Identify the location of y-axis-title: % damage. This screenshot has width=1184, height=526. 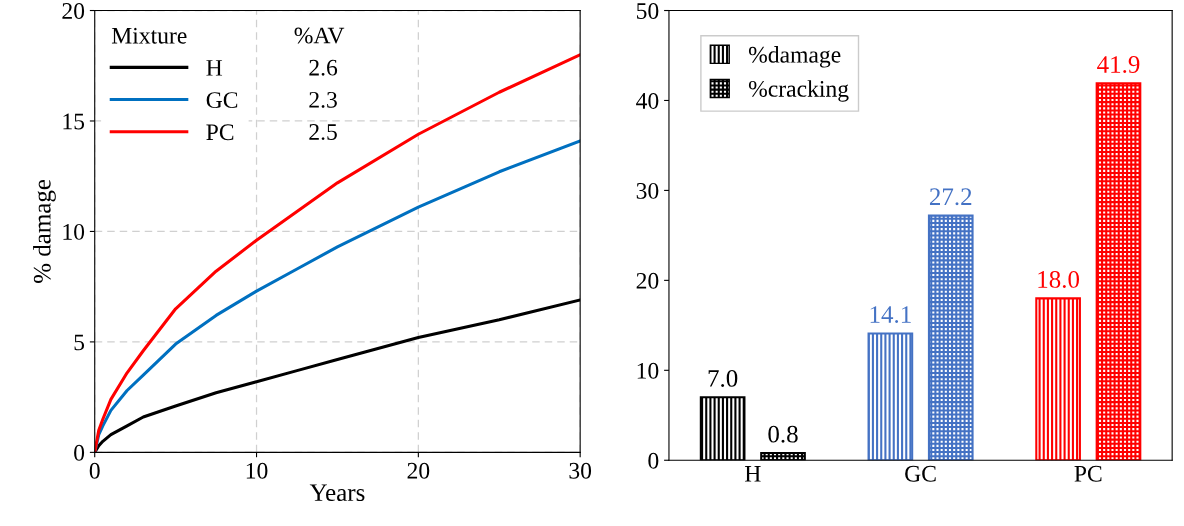
(44, 231).